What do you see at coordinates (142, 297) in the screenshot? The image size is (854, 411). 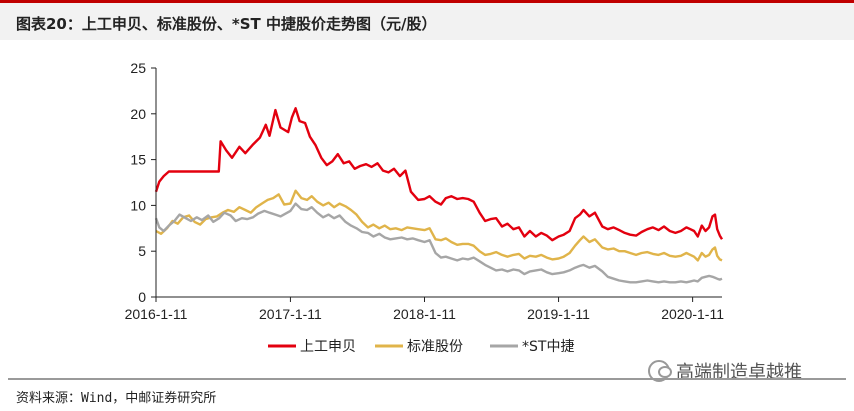 I see `y-tick-label: 0` at bounding box center [142, 297].